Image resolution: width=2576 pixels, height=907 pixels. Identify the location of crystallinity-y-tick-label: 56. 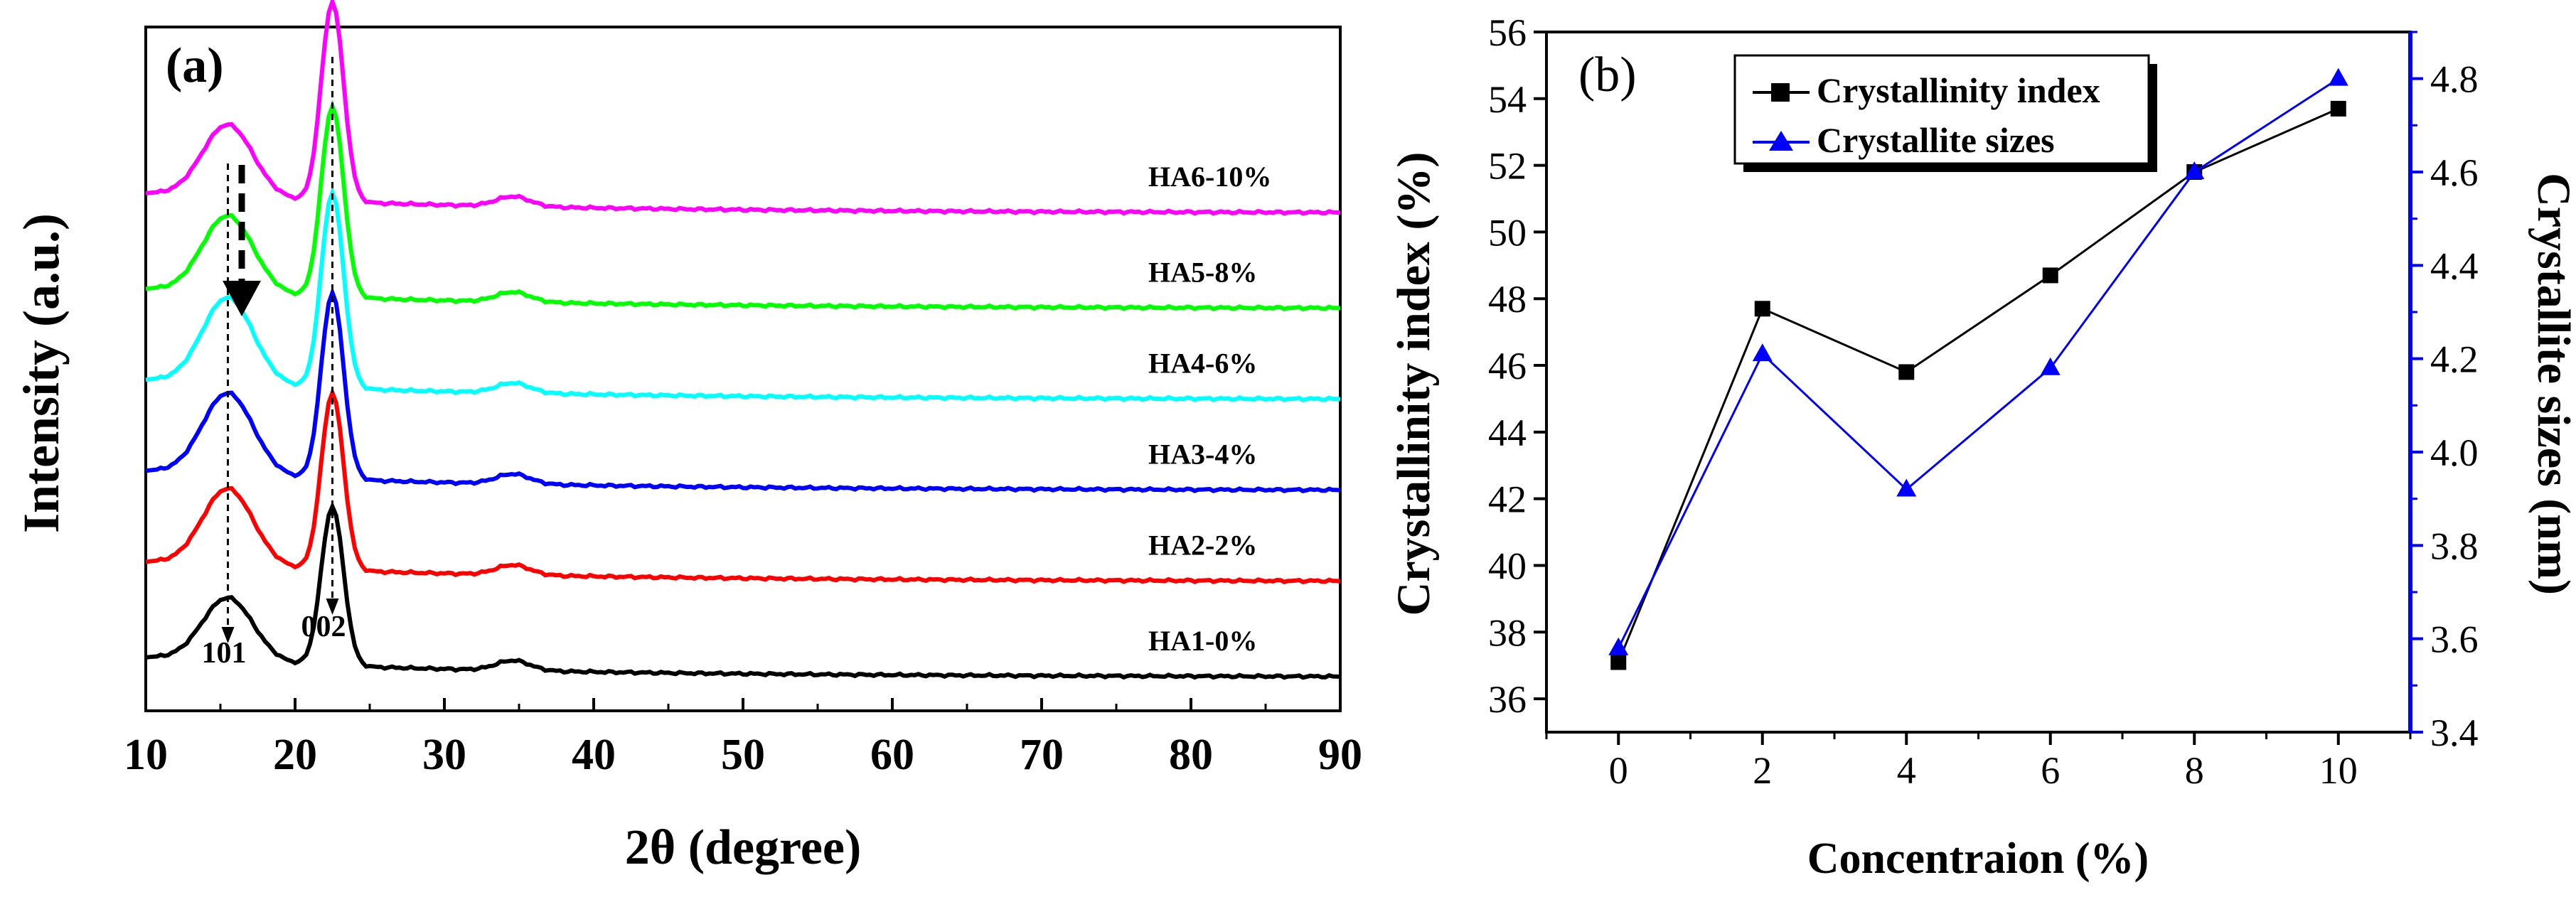
(1507, 32).